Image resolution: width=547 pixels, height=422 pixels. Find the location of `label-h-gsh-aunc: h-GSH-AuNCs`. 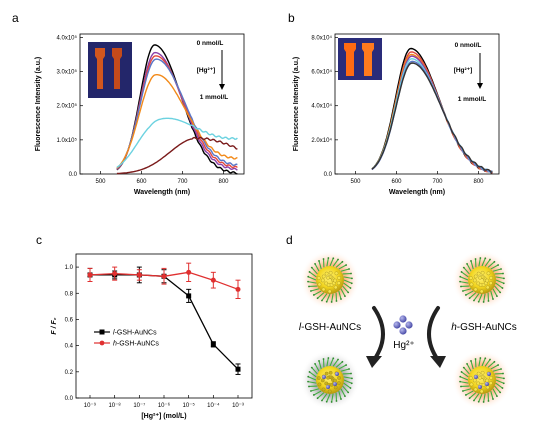

label-h-gsh-aunc: h-GSH-AuNCs is located at coordinates (484, 327).